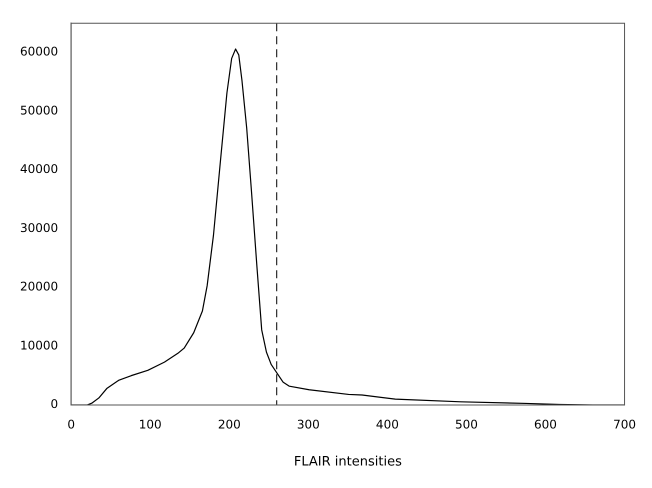 The height and width of the screenshot is (488, 652). Describe the element at coordinates (39, 345) in the screenshot. I see `y-tick-label: 10000` at that location.